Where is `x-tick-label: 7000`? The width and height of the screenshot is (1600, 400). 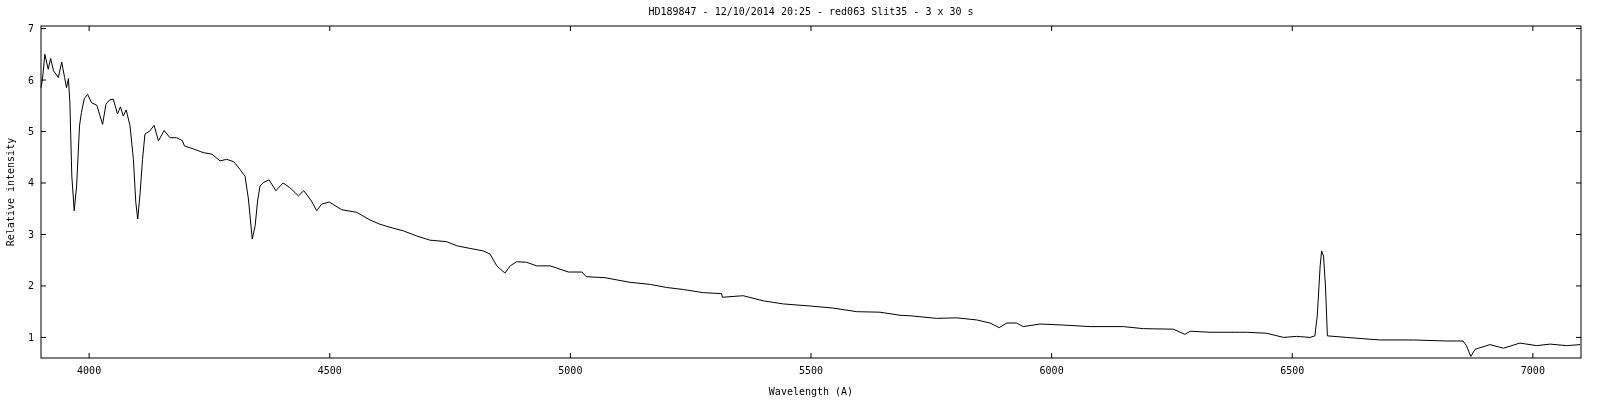
x-tick-label: 7000 is located at coordinates (1532, 370).